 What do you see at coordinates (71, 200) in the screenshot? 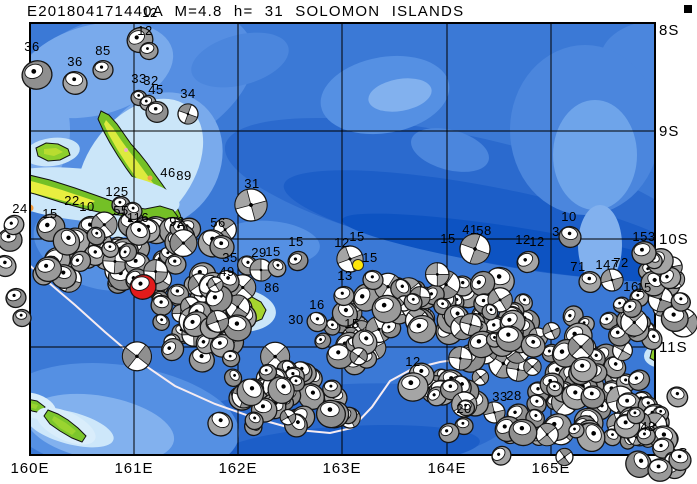
I see `depth-label: 22` at bounding box center [71, 200].